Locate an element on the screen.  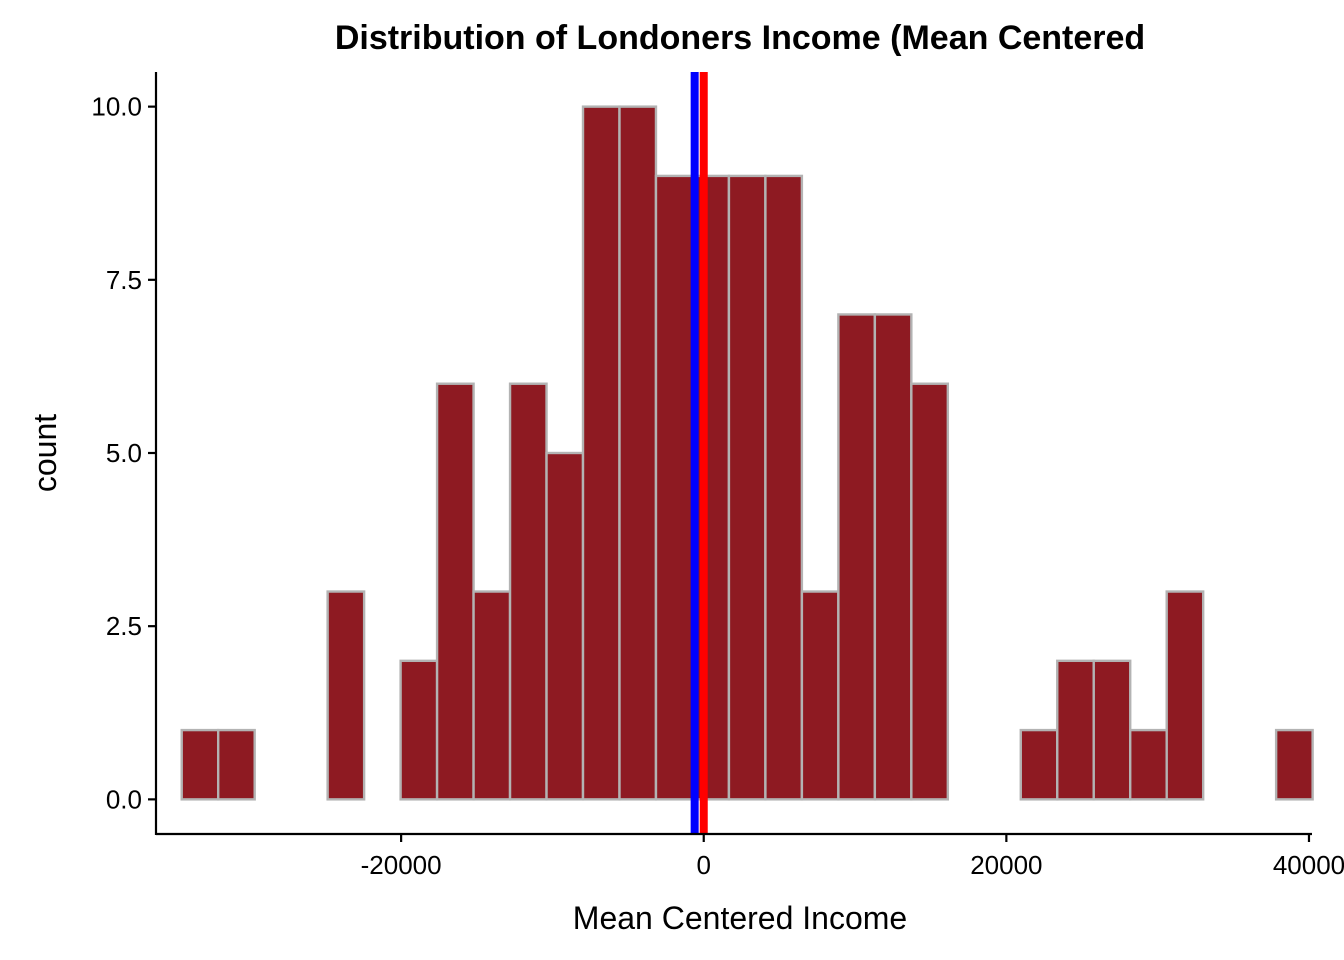
y-axis-label: count is located at coordinates (45, 453).